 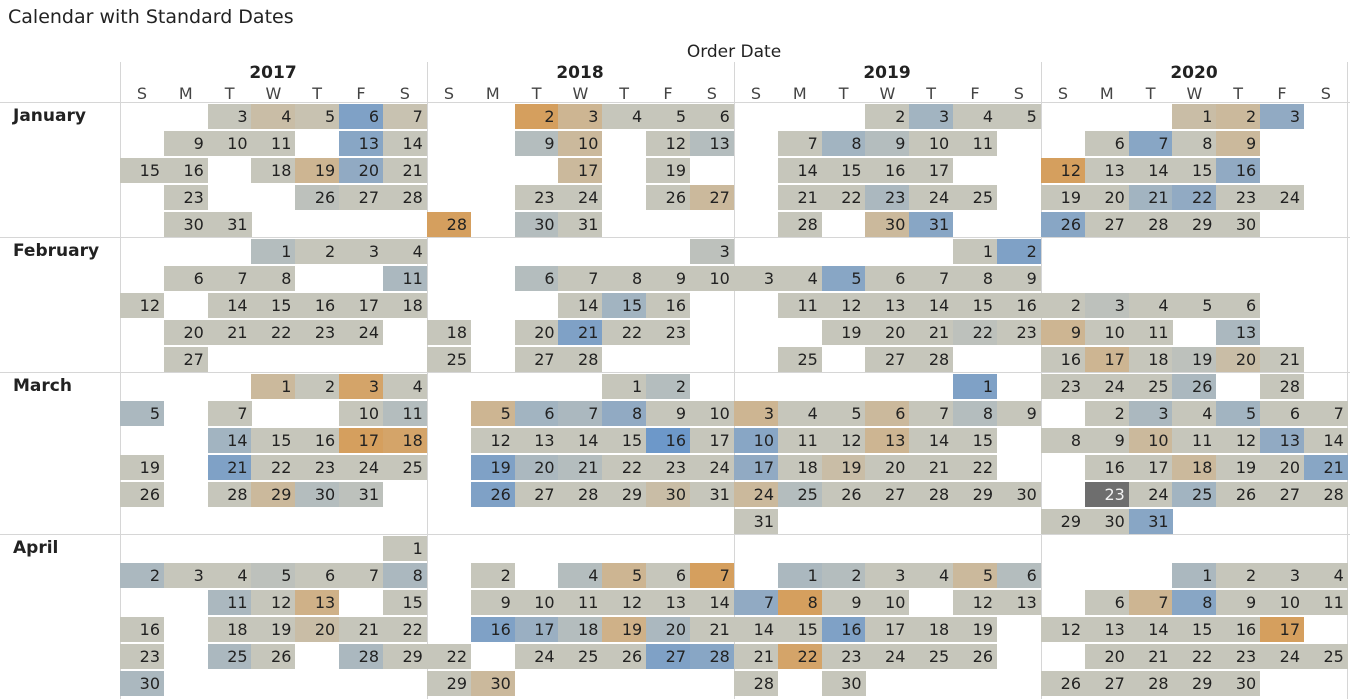 What do you see at coordinates (56, 251) in the screenshot?
I see `month-label: February` at bounding box center [56, 251].